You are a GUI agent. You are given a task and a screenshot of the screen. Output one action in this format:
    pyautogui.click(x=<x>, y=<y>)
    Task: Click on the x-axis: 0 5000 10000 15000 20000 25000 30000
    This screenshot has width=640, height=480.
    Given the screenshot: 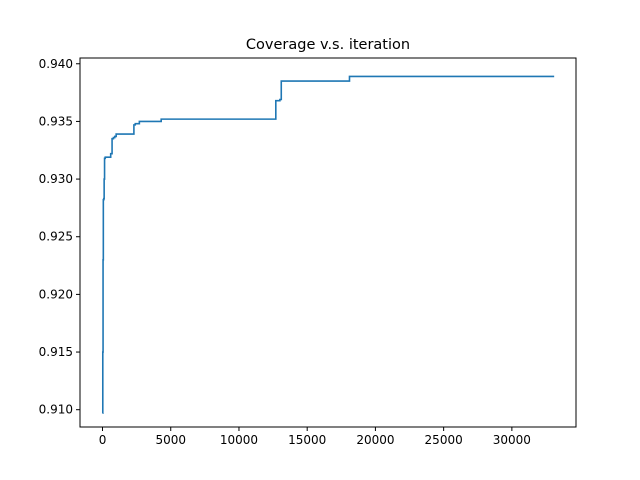 What is the action you would take?
    pyautogui.click(x=315, y=437)
    